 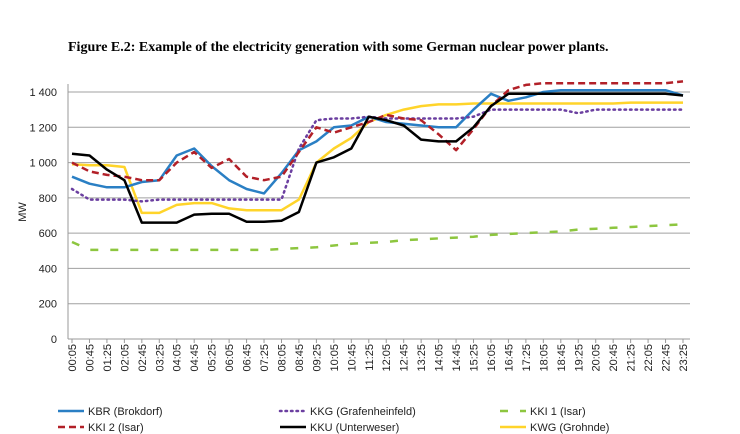 I want to click on x-tick-label: 03:25, so click(x=160, y=358).